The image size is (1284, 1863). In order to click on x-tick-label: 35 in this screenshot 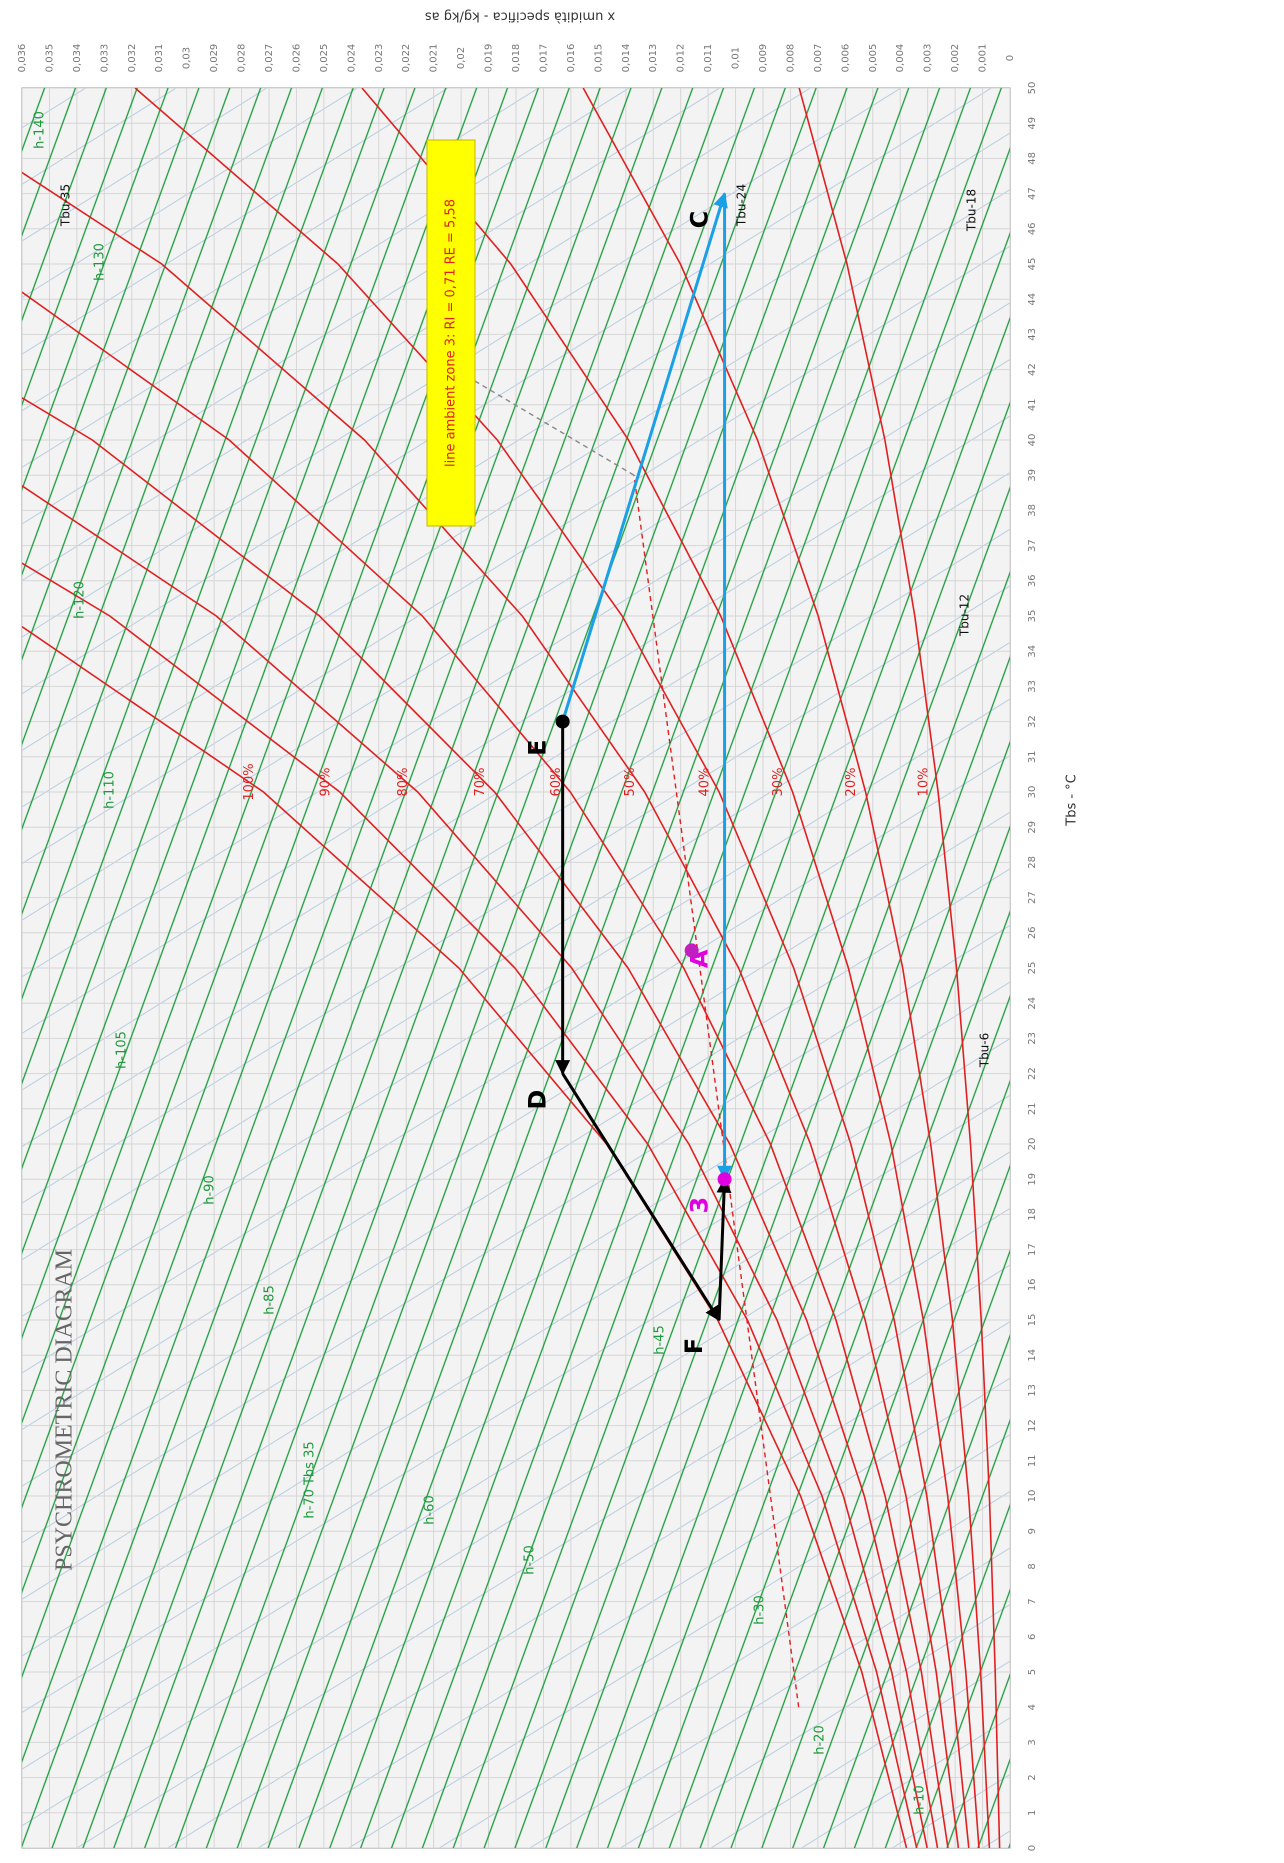, I will do `click(1032, 616)`.